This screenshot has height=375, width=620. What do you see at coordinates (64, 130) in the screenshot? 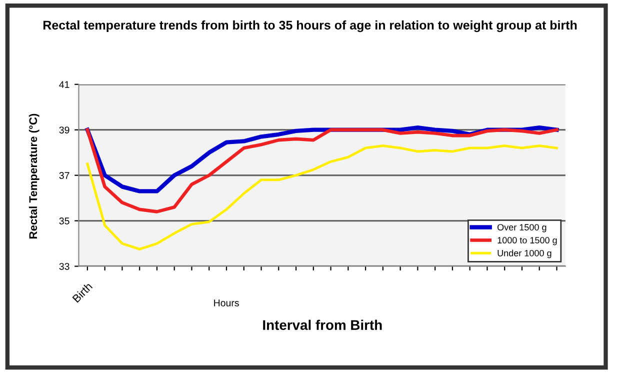
I see `y-tick-label: 39` at bounding box center [64, 130].